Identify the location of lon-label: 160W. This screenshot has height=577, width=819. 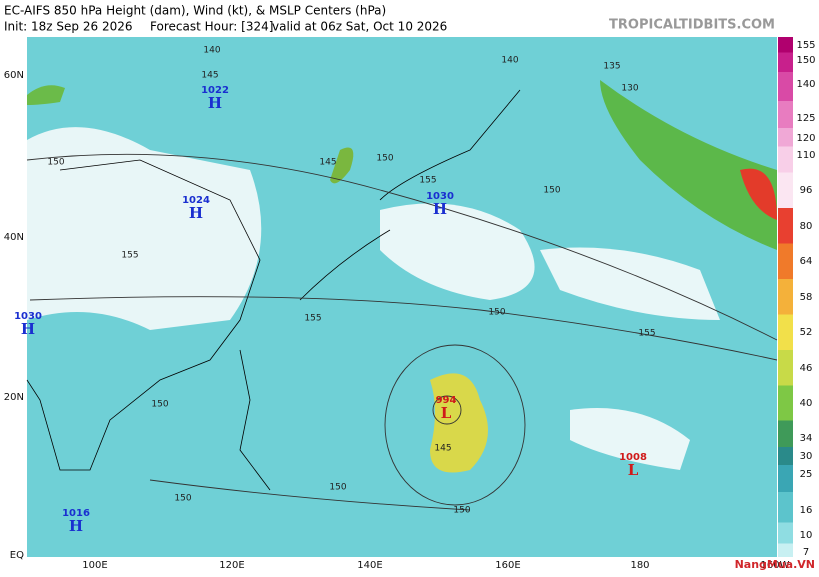
(775, 565).